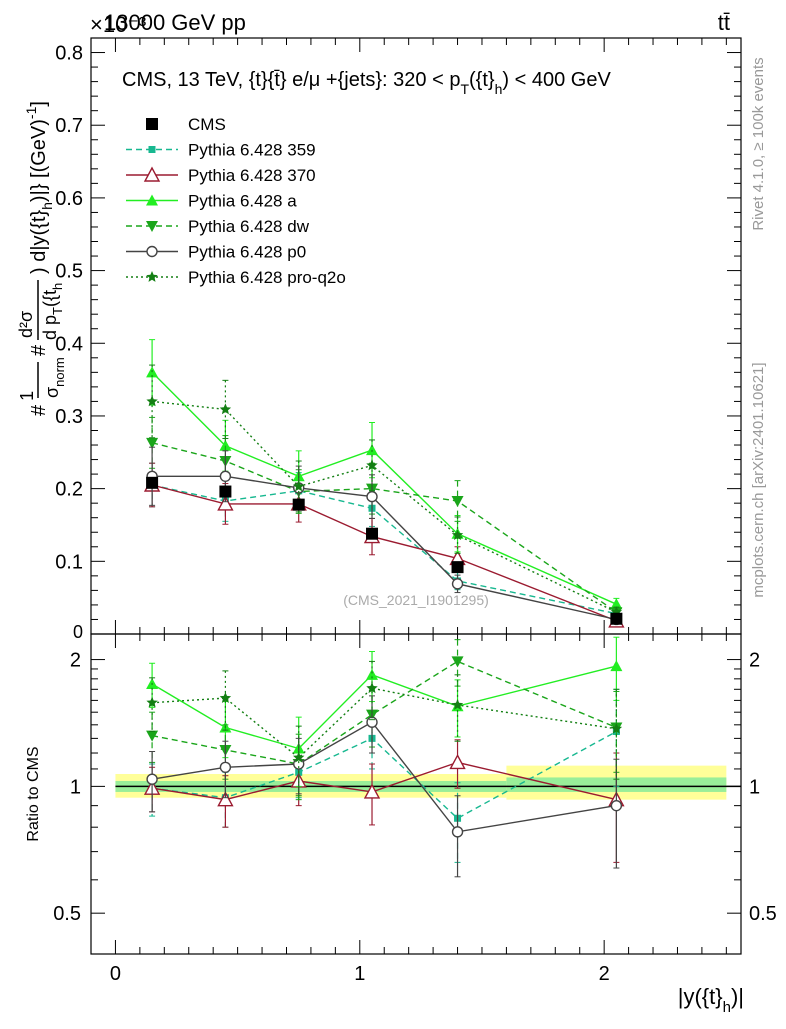 Image resolution: width=786 pixels, height=1029 pixels. I want to click on legend-entry-pythia-6-428-370: Pythia 6.428 370, so click(221, 175).